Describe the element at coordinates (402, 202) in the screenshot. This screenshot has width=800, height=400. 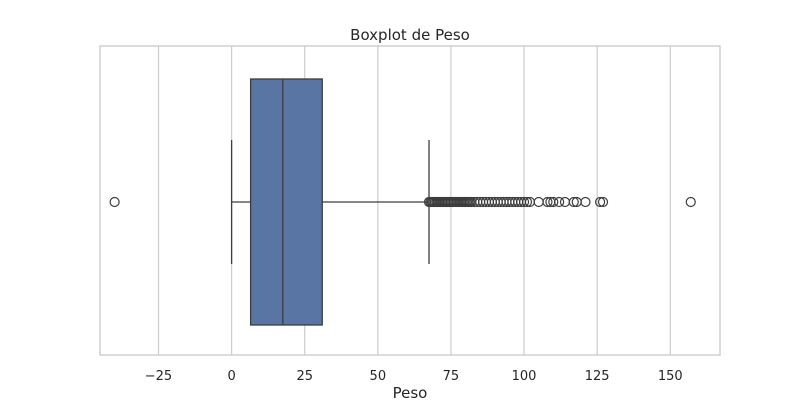
I see `outliers` at that location.